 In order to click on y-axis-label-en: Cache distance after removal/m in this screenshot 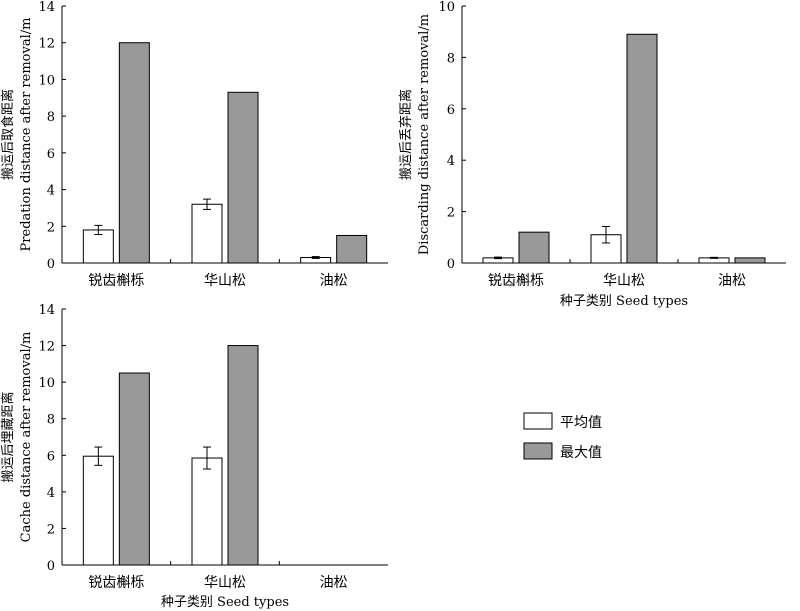, I will do `click(26, 437)`.